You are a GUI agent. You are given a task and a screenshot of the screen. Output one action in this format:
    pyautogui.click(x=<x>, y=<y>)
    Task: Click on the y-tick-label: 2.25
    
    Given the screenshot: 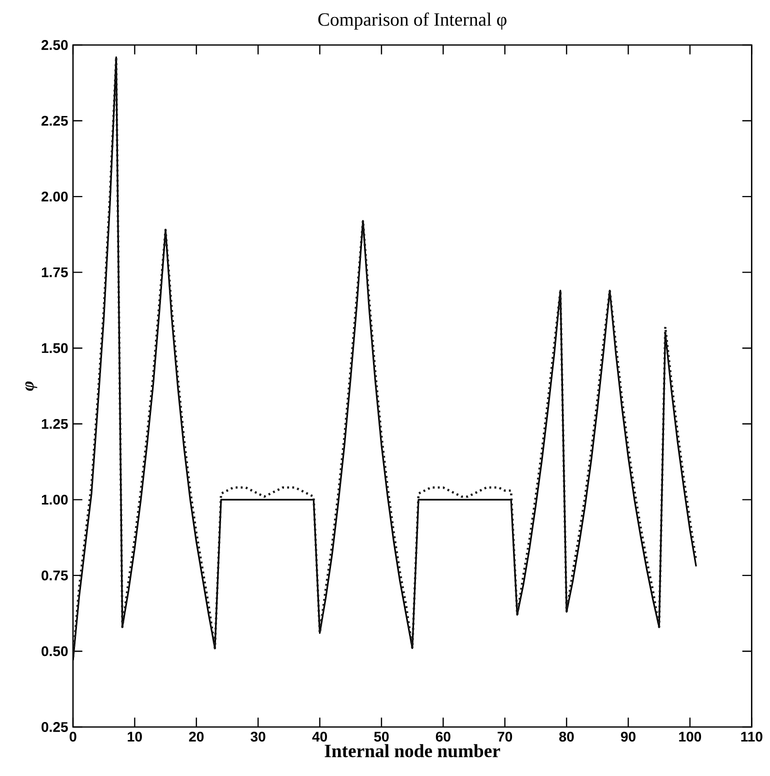 What is the action you would take?
    pyautogui.click(x=55, y=121)
    